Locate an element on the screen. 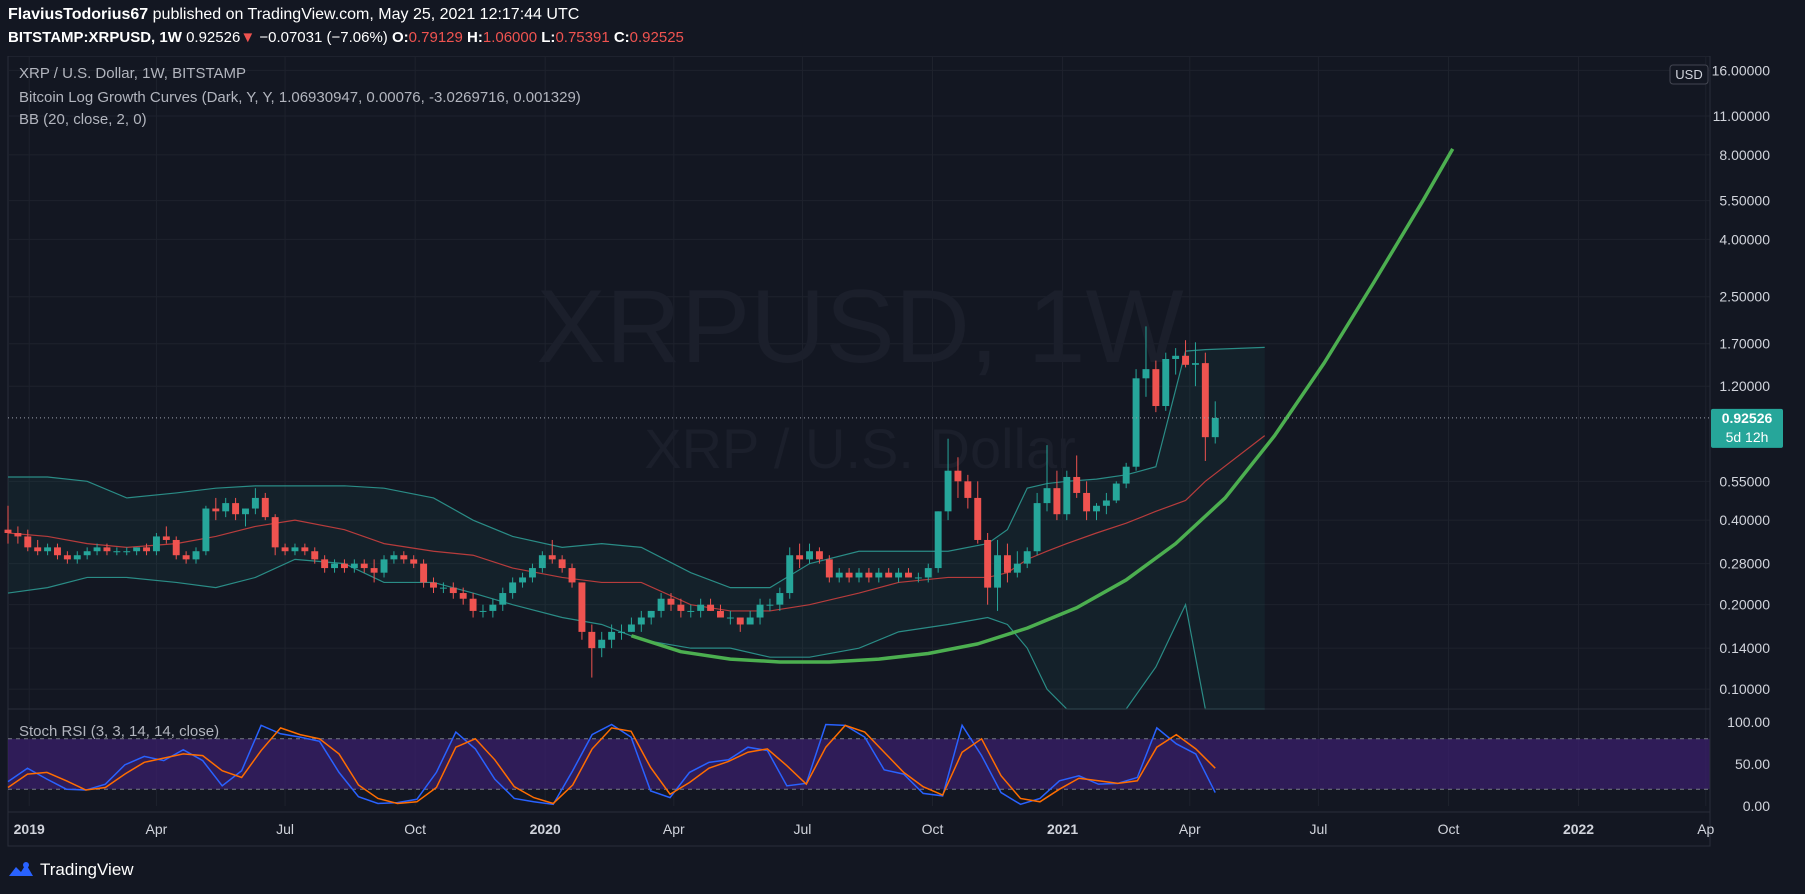  price-tick-label: 8.00000 is located at coordinates (1744, 155).